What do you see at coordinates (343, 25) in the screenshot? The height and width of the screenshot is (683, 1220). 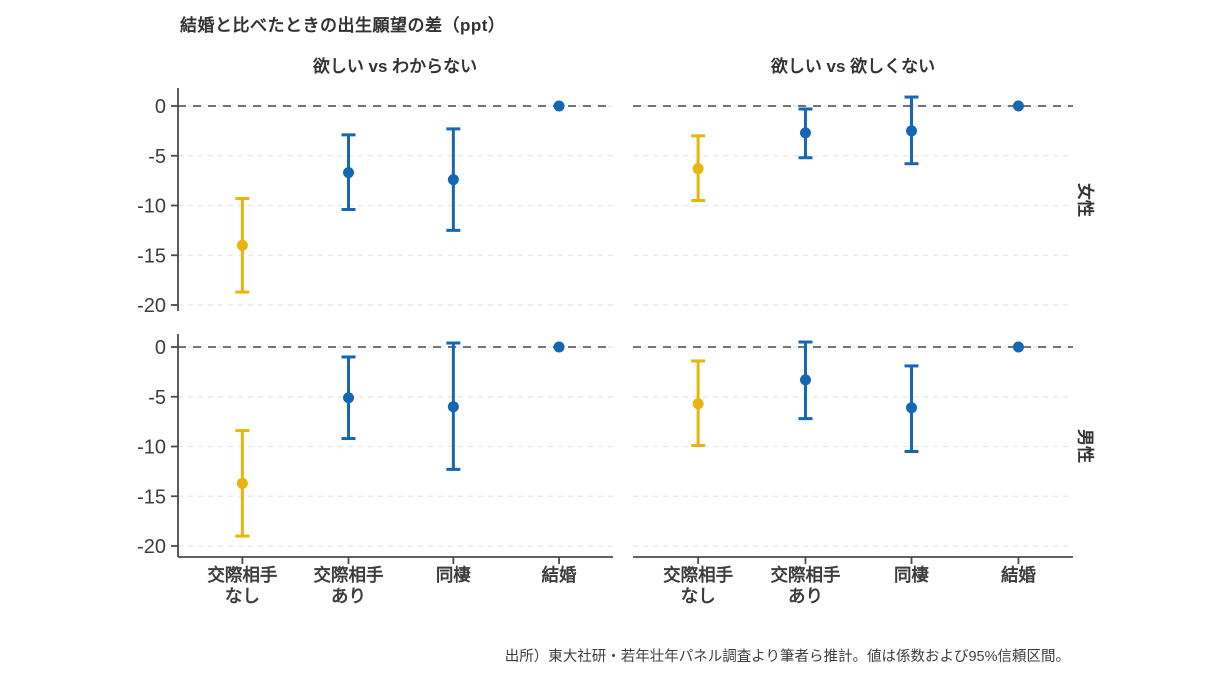 I see `chart-title: 結婚と比べたときの出生願望の差（ppt）` at bounding box center [343, 25].